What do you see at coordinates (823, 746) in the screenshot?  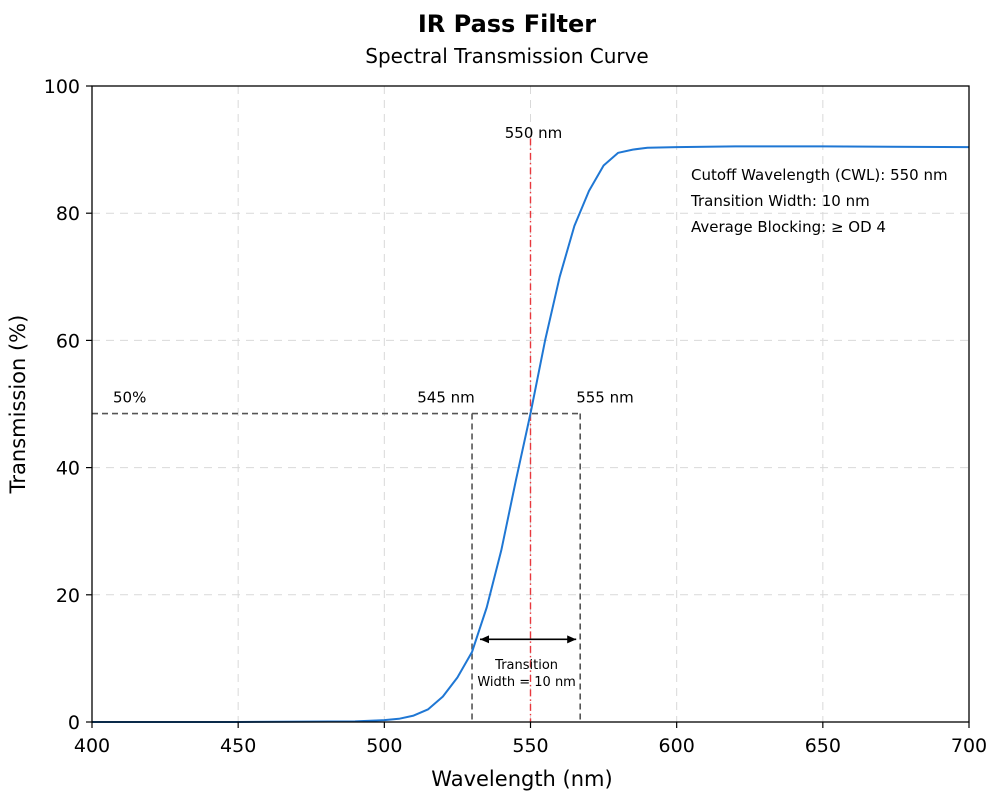 I see `x-tick-label: 650` at bounding box center [823, 746].